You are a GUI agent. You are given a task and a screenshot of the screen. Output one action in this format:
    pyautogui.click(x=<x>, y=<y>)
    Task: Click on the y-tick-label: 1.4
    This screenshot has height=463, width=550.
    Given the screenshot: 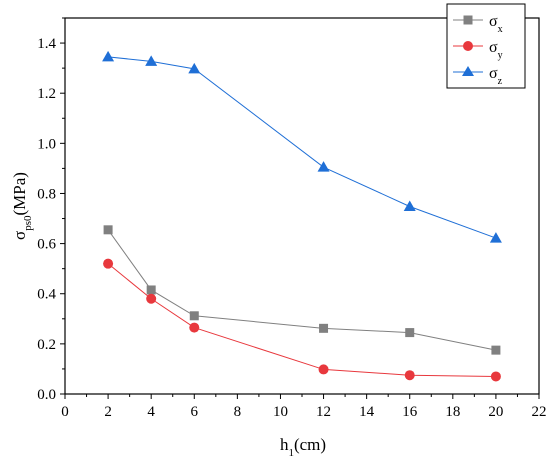 What is the action you would take?
    pyautogui.click(x=46, y=44)
    